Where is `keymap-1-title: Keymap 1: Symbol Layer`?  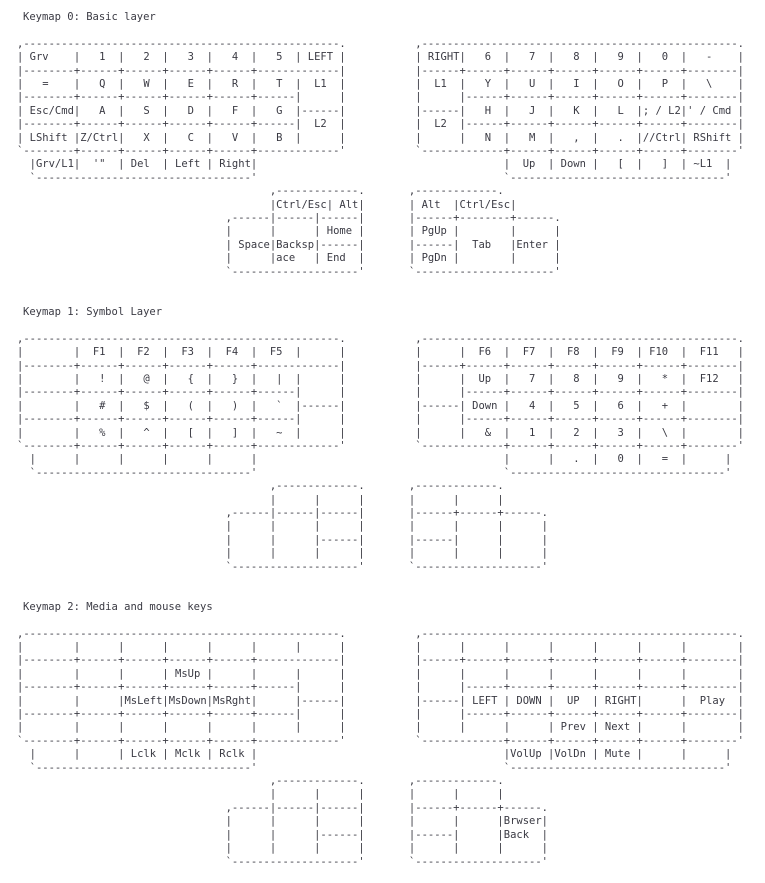 keymap-1-title: Keymap 1: Symbol Layer is located at coordinates (93, 311).